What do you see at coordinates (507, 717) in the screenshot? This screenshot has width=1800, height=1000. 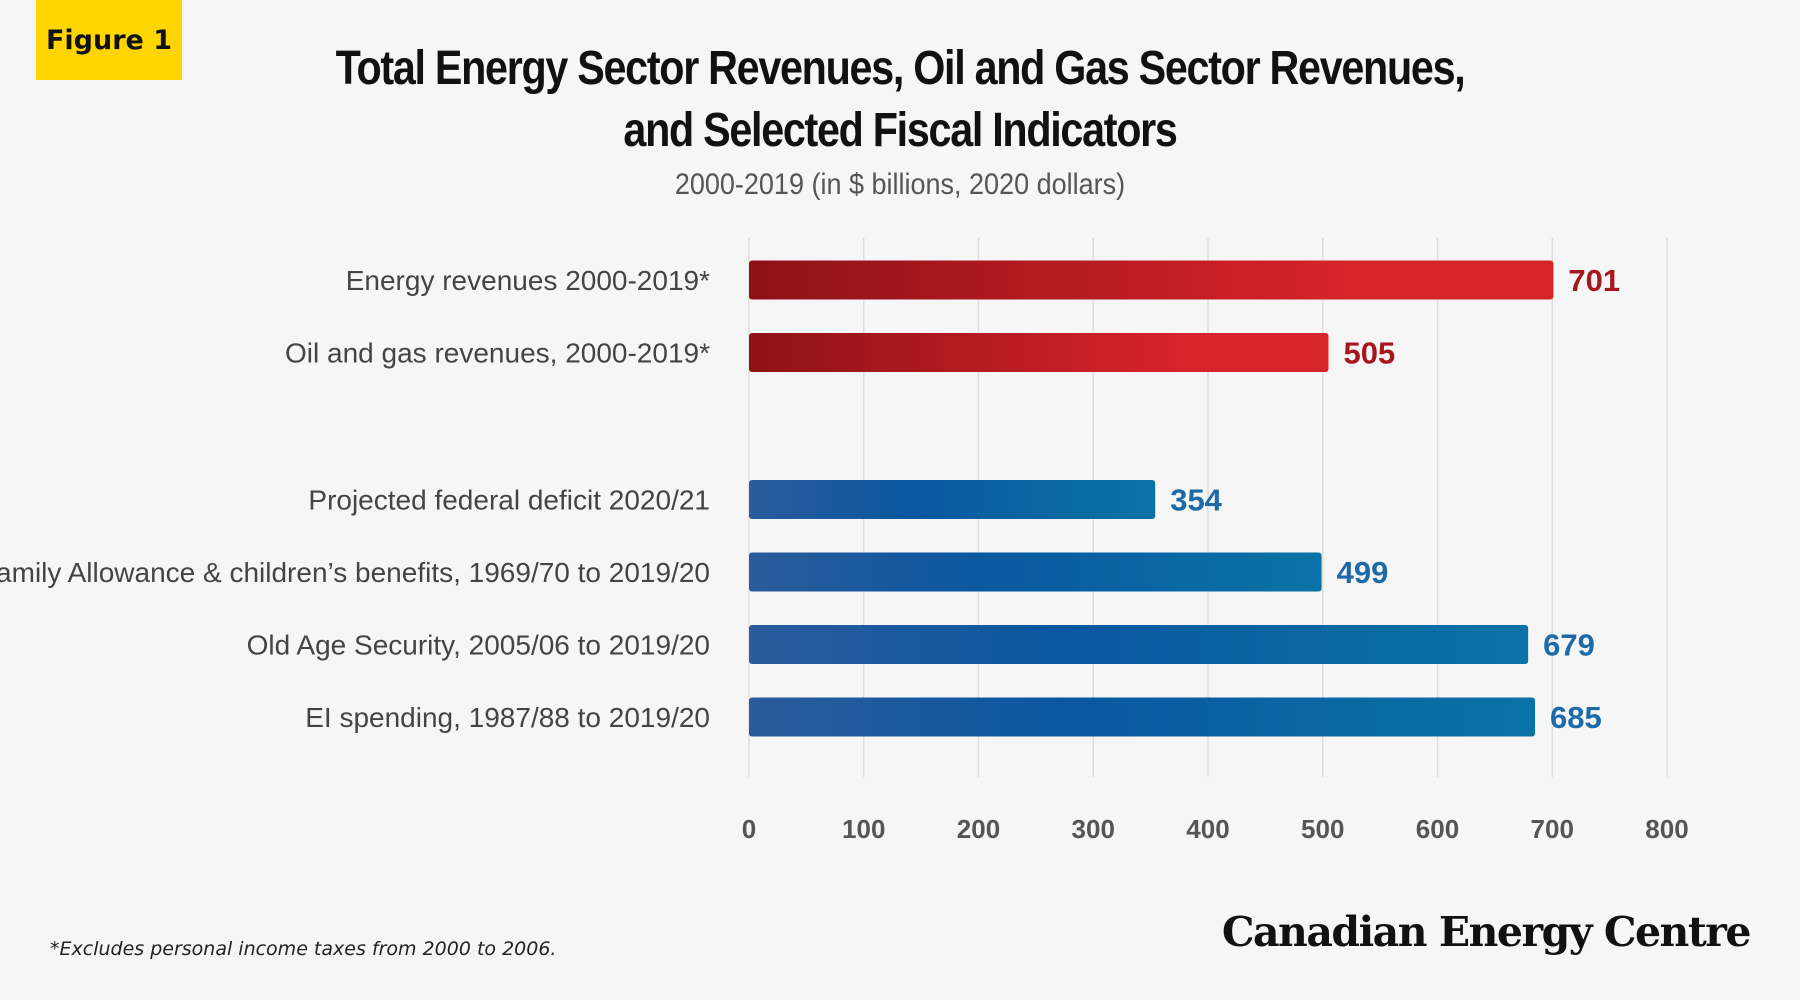 I see `category-label: EI spending, 1987/88 to 2019/20` at bounding box center [507, 717].